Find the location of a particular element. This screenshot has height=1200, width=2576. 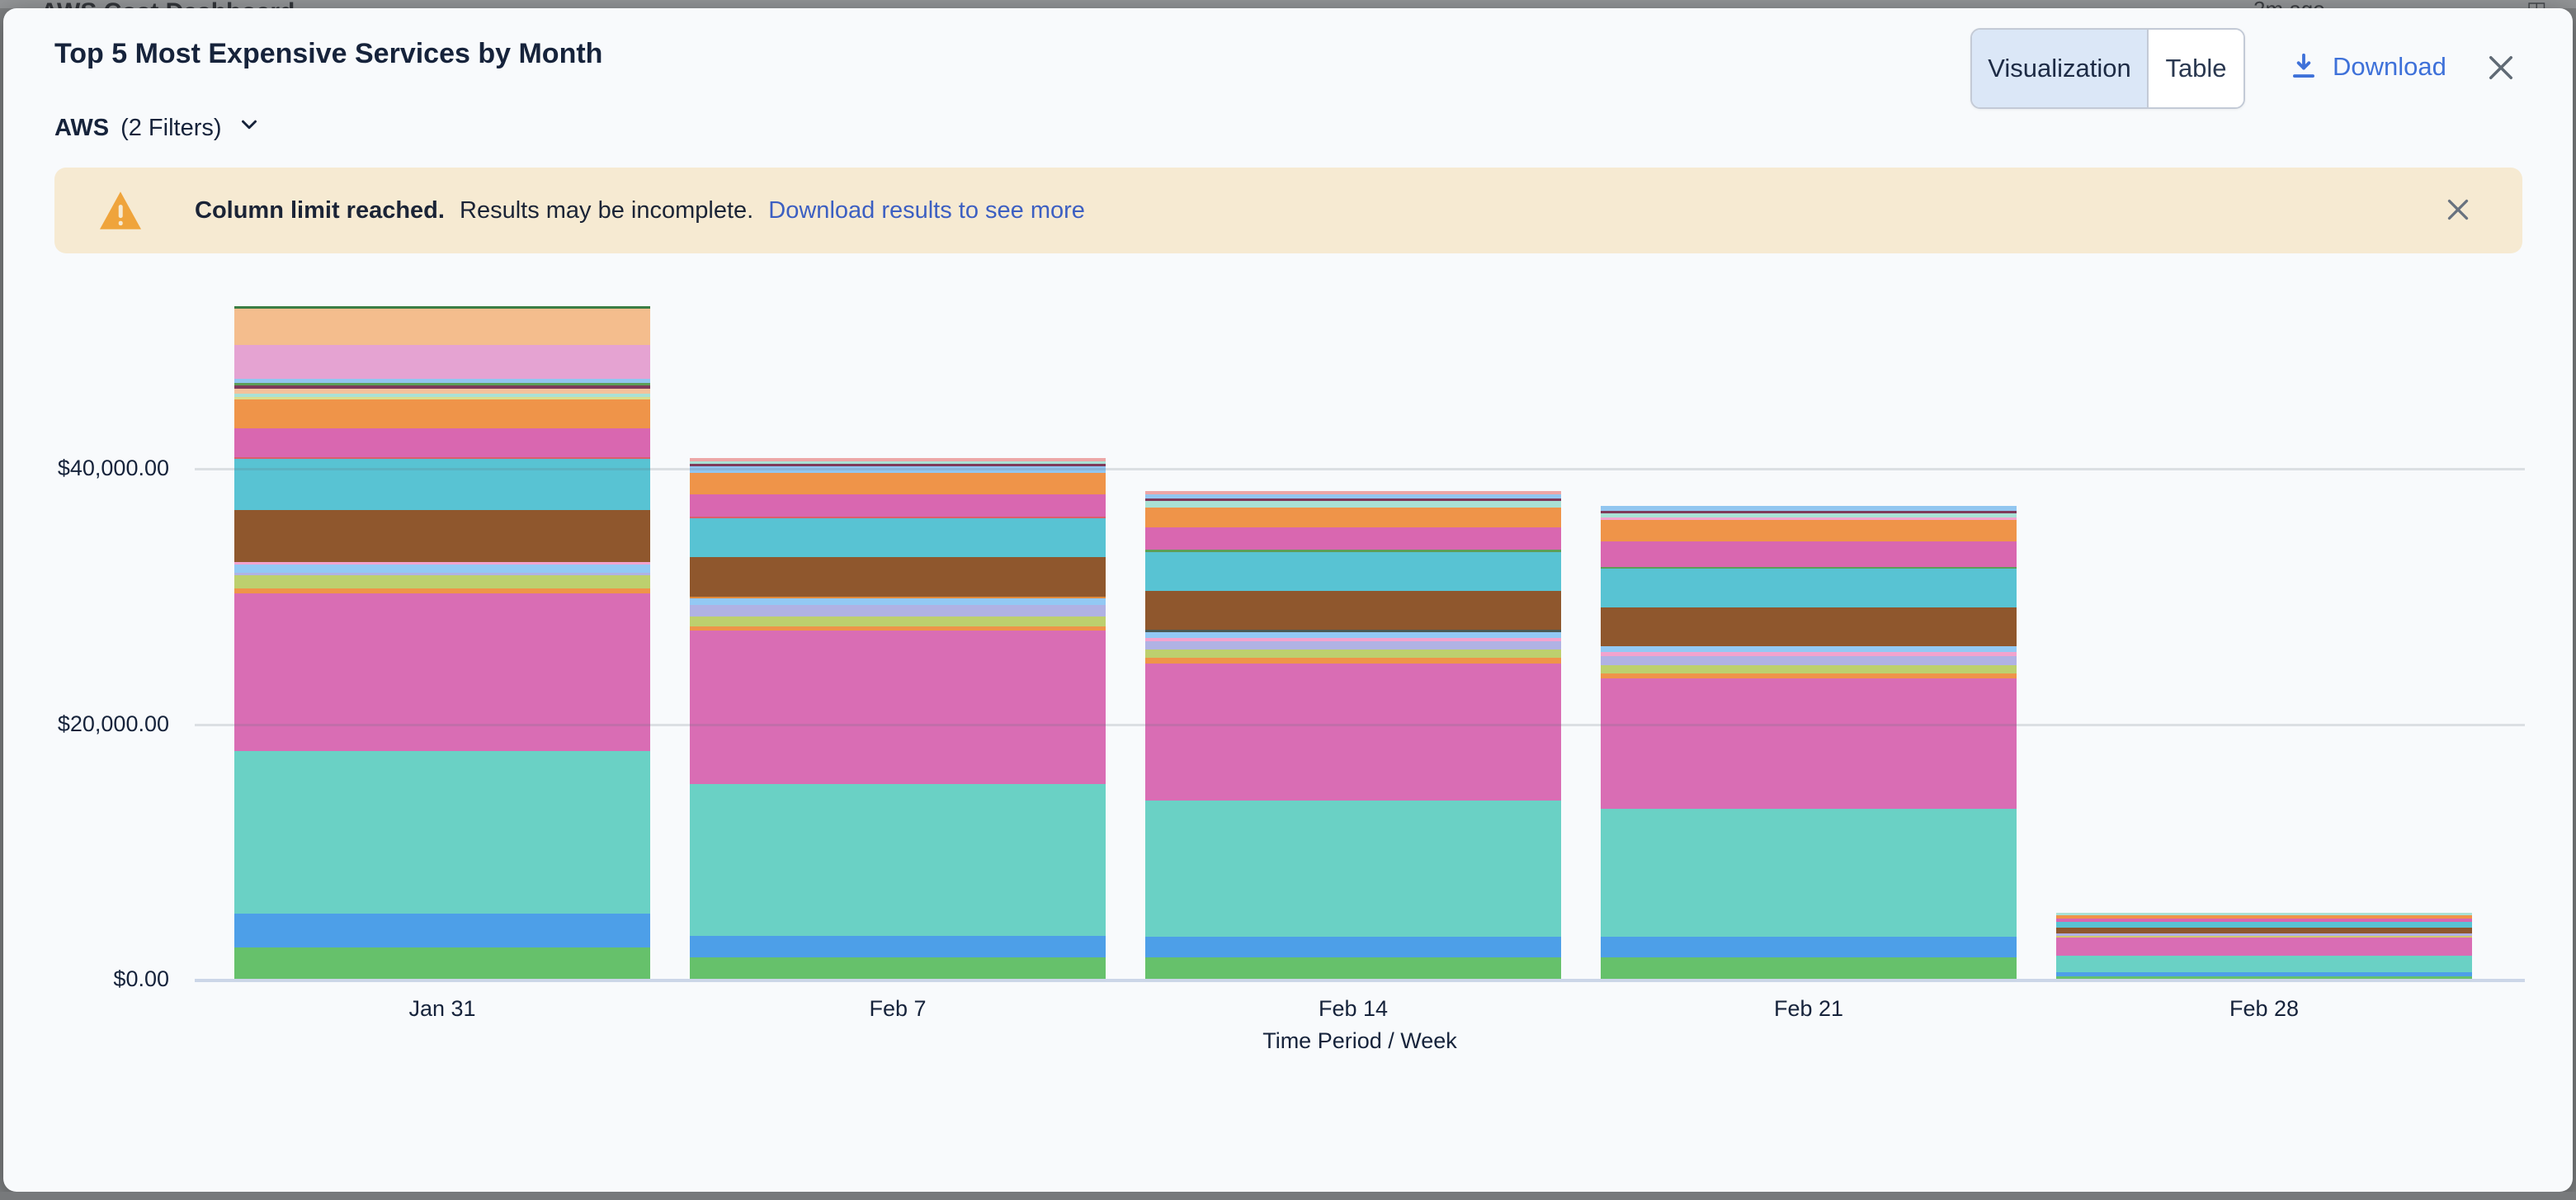

download-button: Download is located at coordinates (2367, 67).